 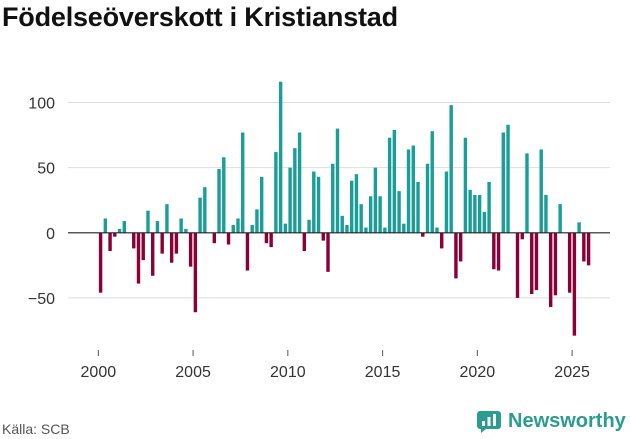 I want to click on chart-title: Födelseöverskott i Kristianstad, so click(x=200, y=17).